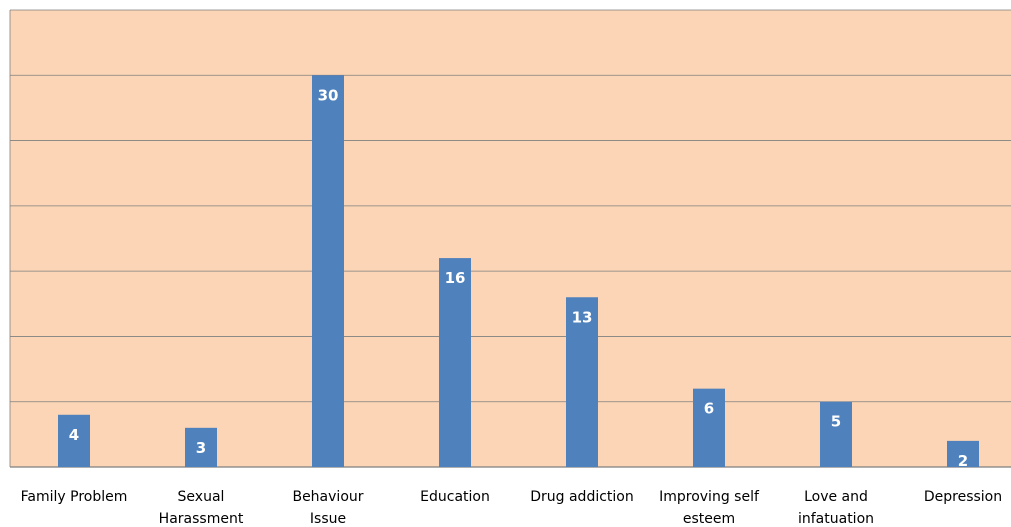 The height and width of the screenshot is (527, 1011). What do you see at coordinates (709, 409) in the screenshot?
I see `data-label-improving-self-esteem: 6` at bounding box center [709, 409].